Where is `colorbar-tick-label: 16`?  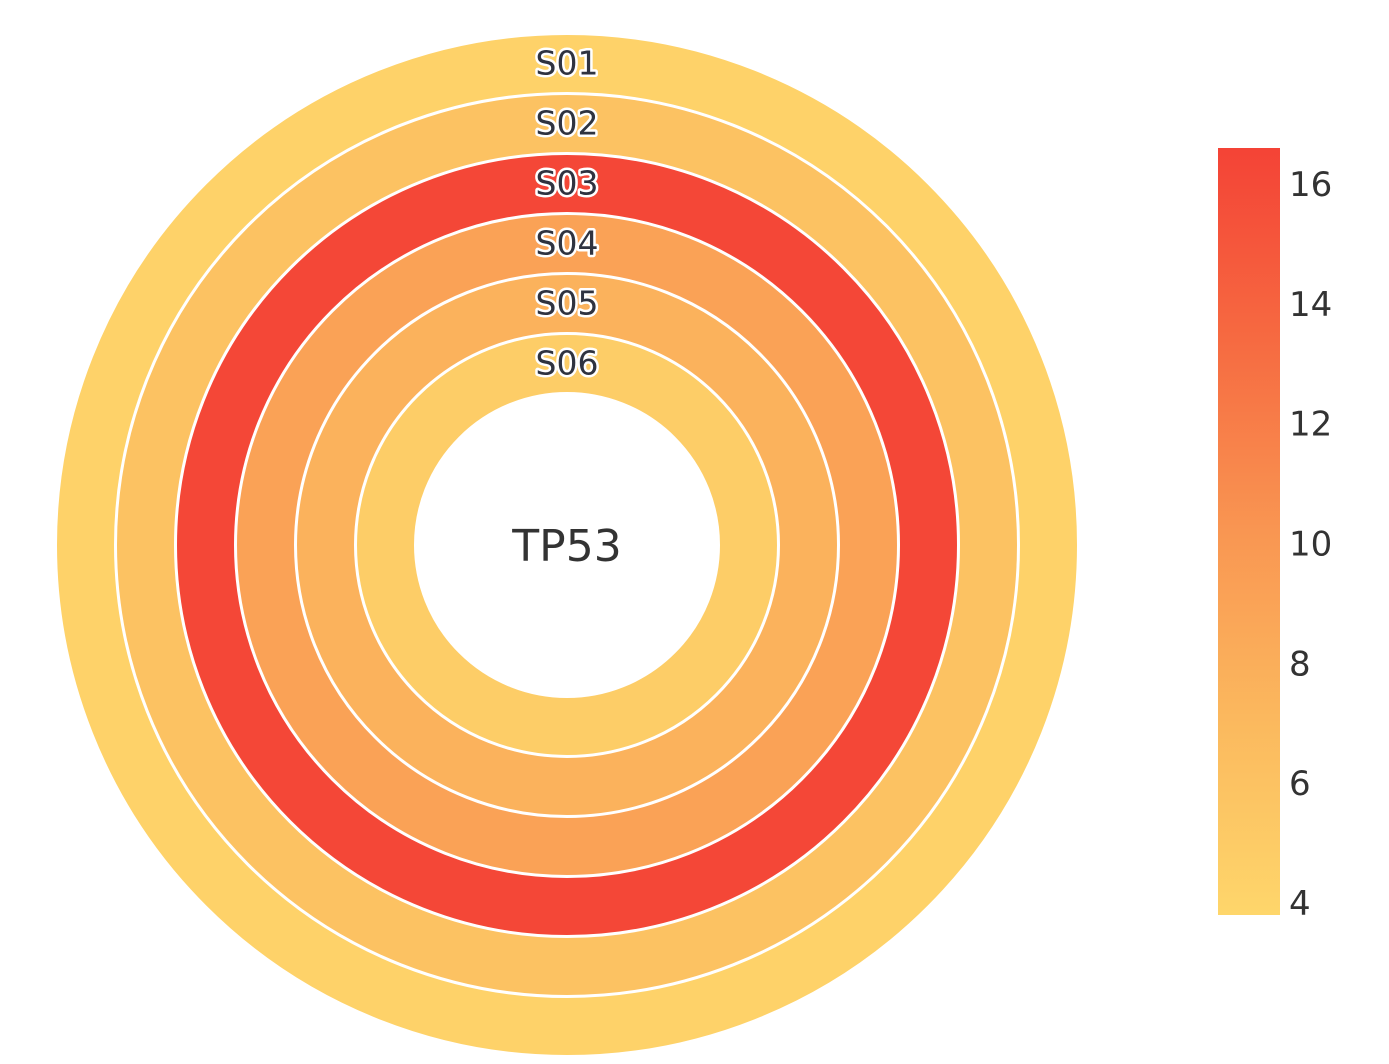
colorbar-tick-label: 16 is located at coordinates (1310, 185).